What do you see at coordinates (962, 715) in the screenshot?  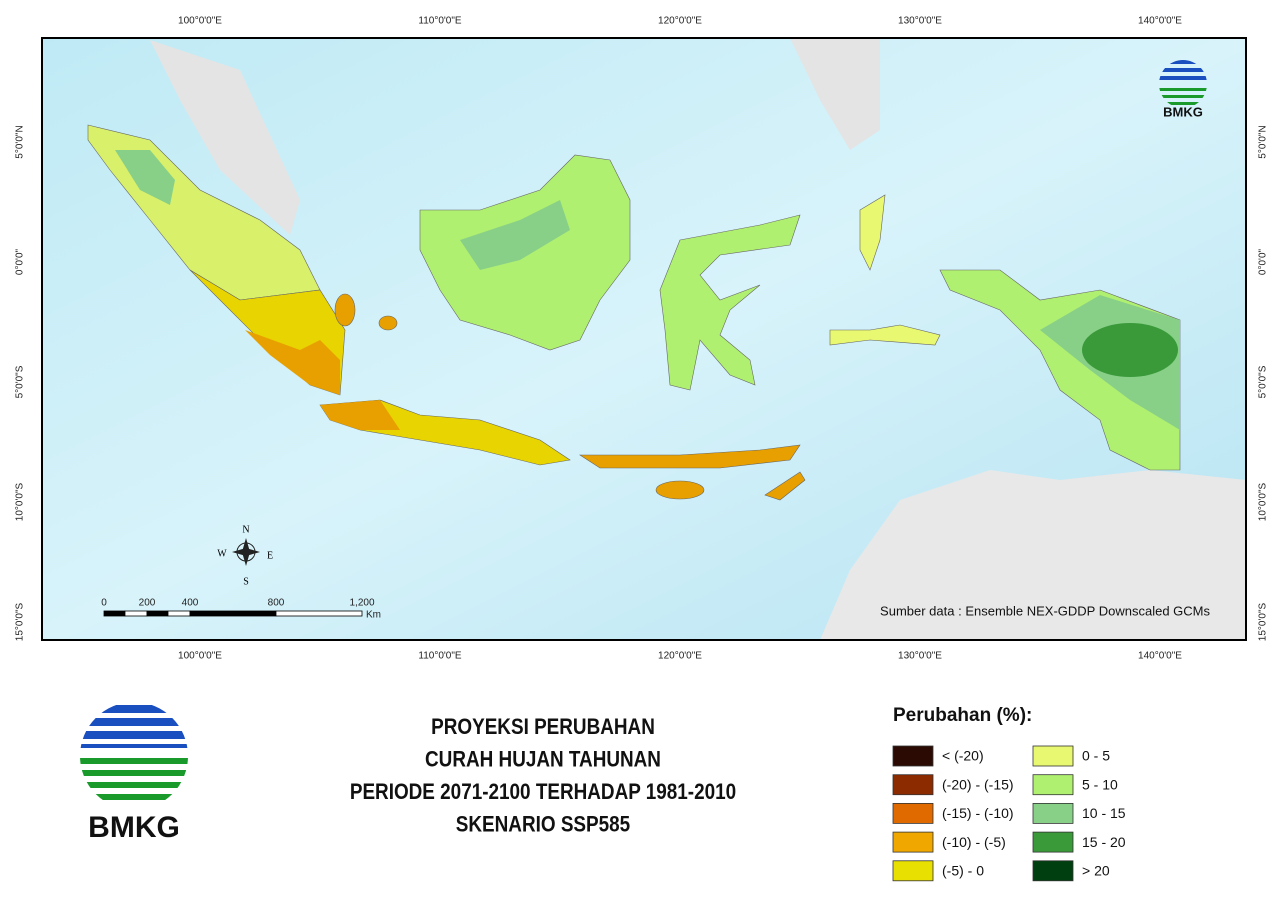 I see `legend-title: Perubahan (%):` at bounding box center [962, 715].